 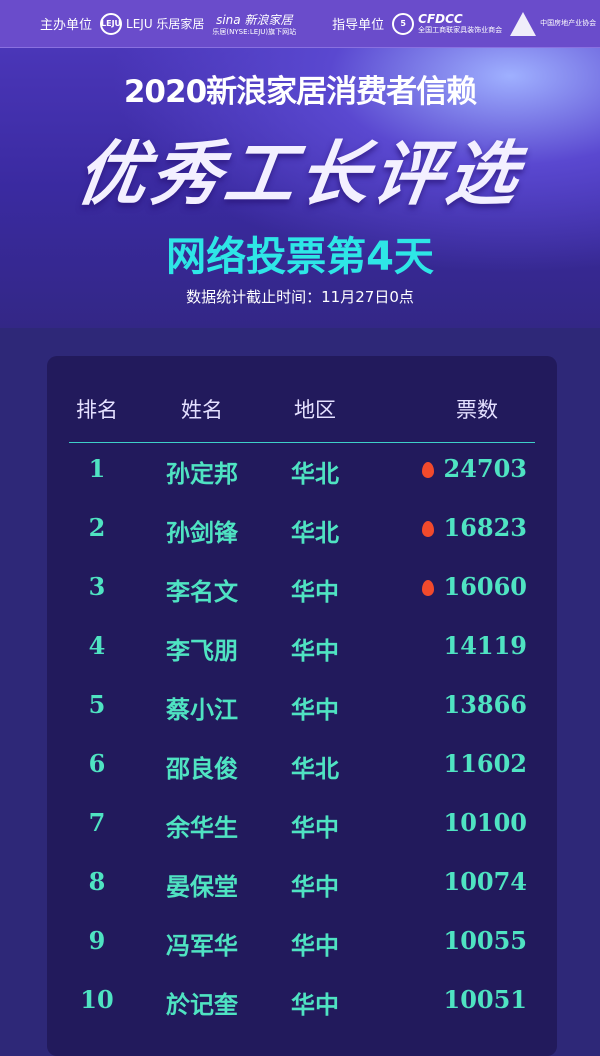 I want to click on contestant-name: 孙定邦, so click(x=202, y=474).